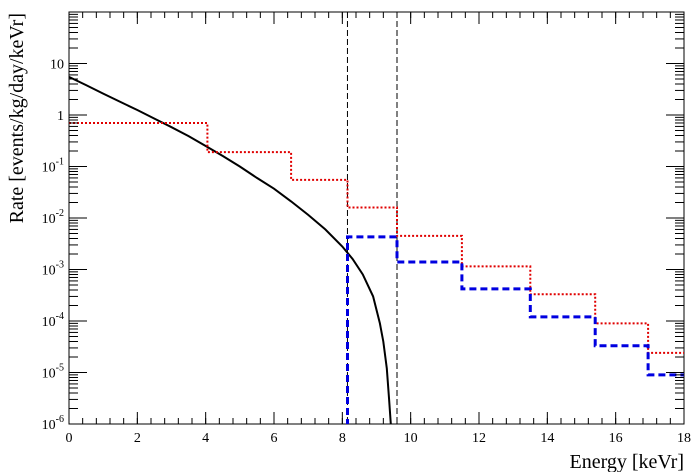 The height and width of the screenshot is (472, 696). What do you see at coordinates (342, 438) in the screenshot?
I see `x-tick-label: 8` at bounding box center [342, 438].